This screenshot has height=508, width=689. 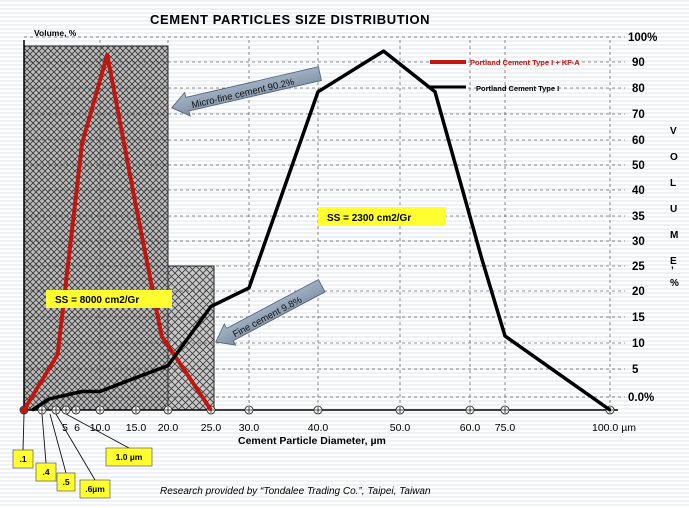 What do you see at coordinates (191, 338) in the screenshot?
I see `fine-region` at bounding box center [191, 338].